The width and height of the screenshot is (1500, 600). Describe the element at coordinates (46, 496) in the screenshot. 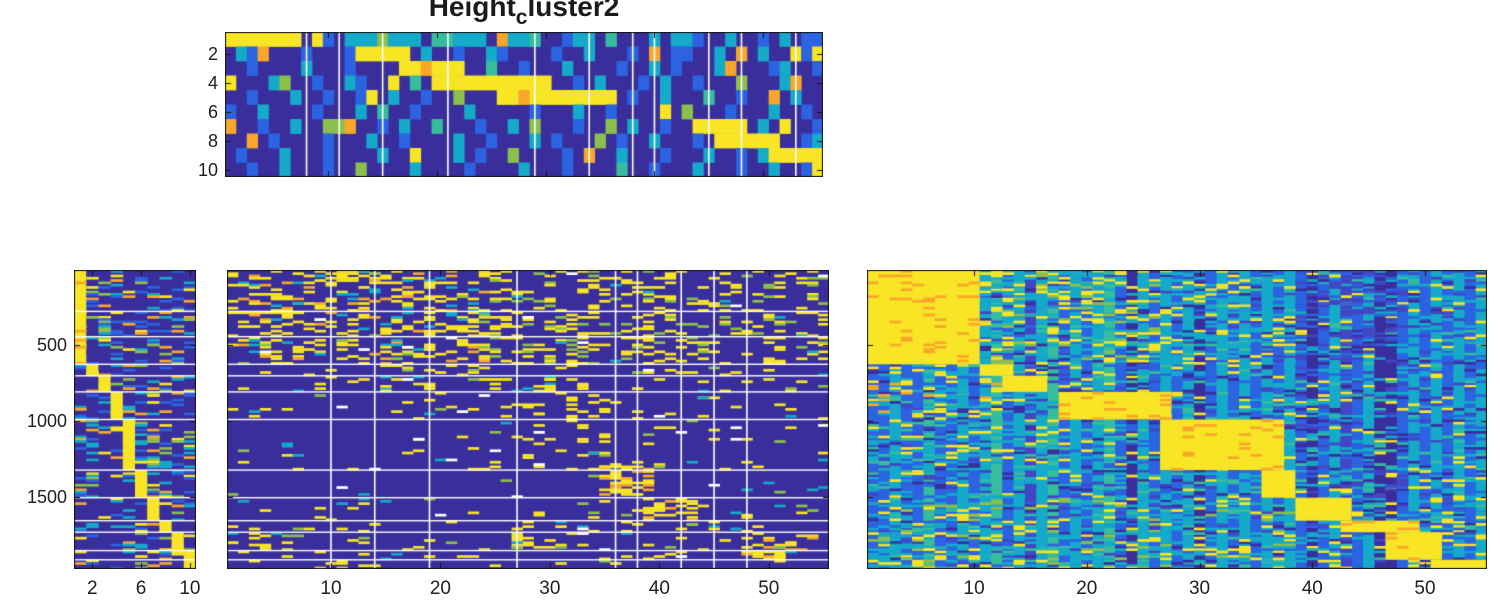

I see `y-tick-label: 1500` at that location.